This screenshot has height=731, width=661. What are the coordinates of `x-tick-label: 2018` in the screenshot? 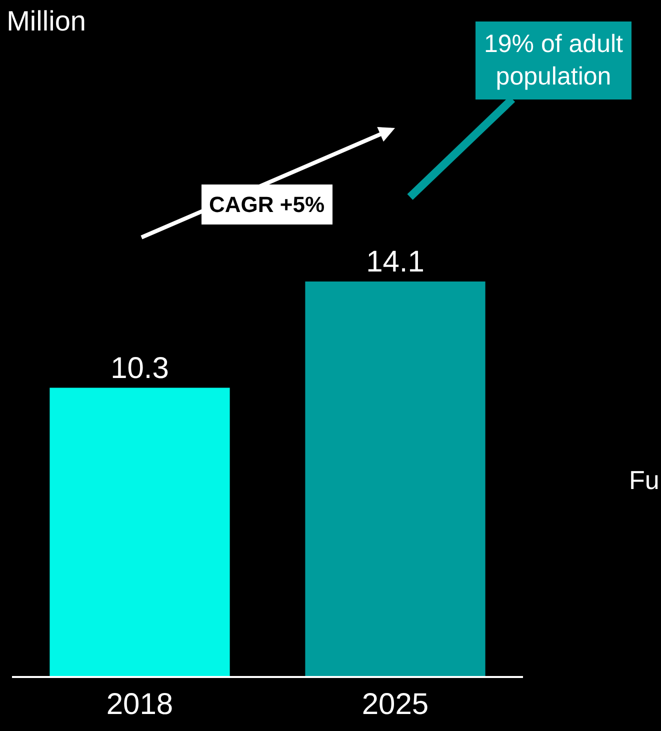 It's located at (140, 704).